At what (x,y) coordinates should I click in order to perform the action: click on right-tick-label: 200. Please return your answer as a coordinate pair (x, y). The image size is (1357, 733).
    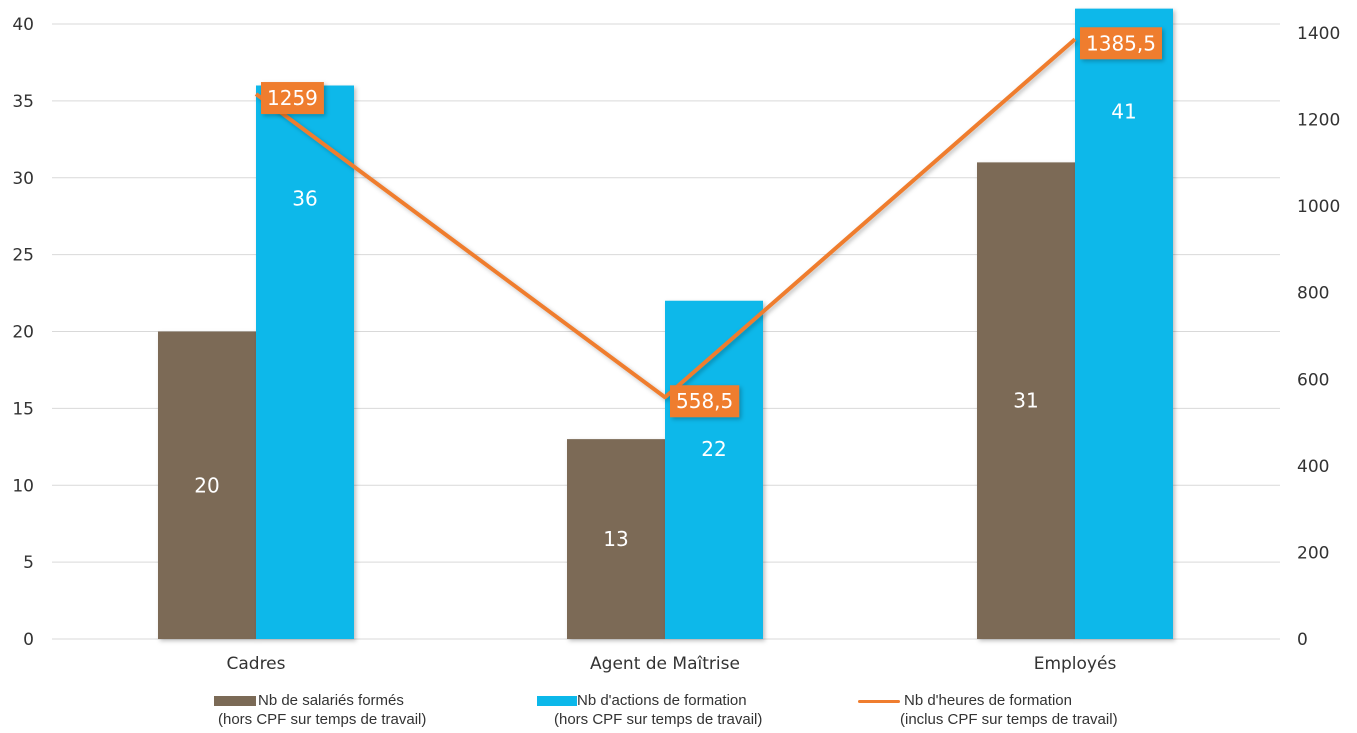
    Looking at the image, I should click on (1313, 553).